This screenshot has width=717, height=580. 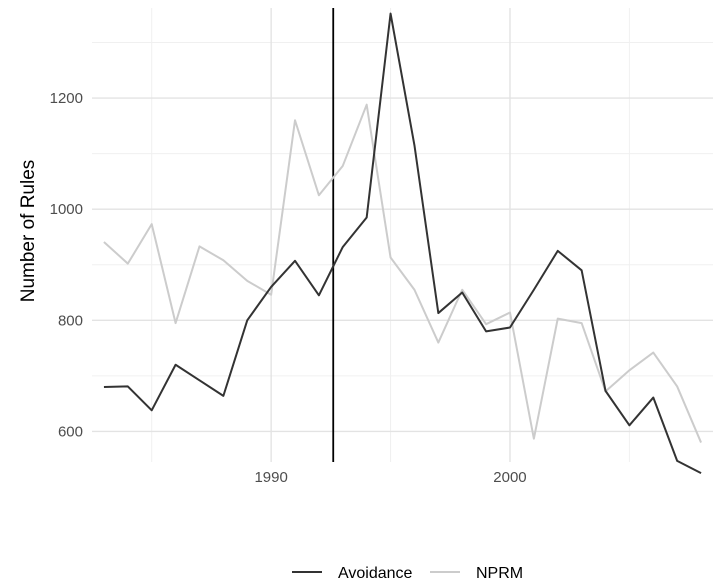 I want to click on y-axis-title: Number of Rules, so click(x=28, y=231).